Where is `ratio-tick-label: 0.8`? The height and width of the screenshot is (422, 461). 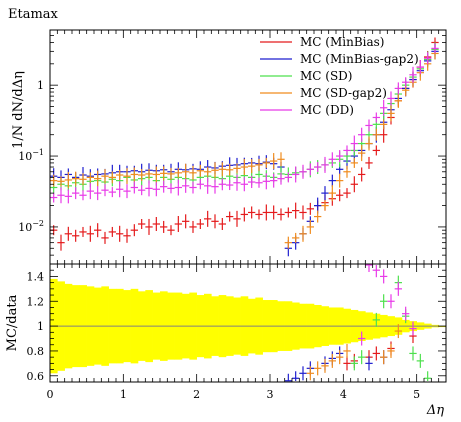 ratio-tick-label: 0.8 is located at coordinates (36, 351).